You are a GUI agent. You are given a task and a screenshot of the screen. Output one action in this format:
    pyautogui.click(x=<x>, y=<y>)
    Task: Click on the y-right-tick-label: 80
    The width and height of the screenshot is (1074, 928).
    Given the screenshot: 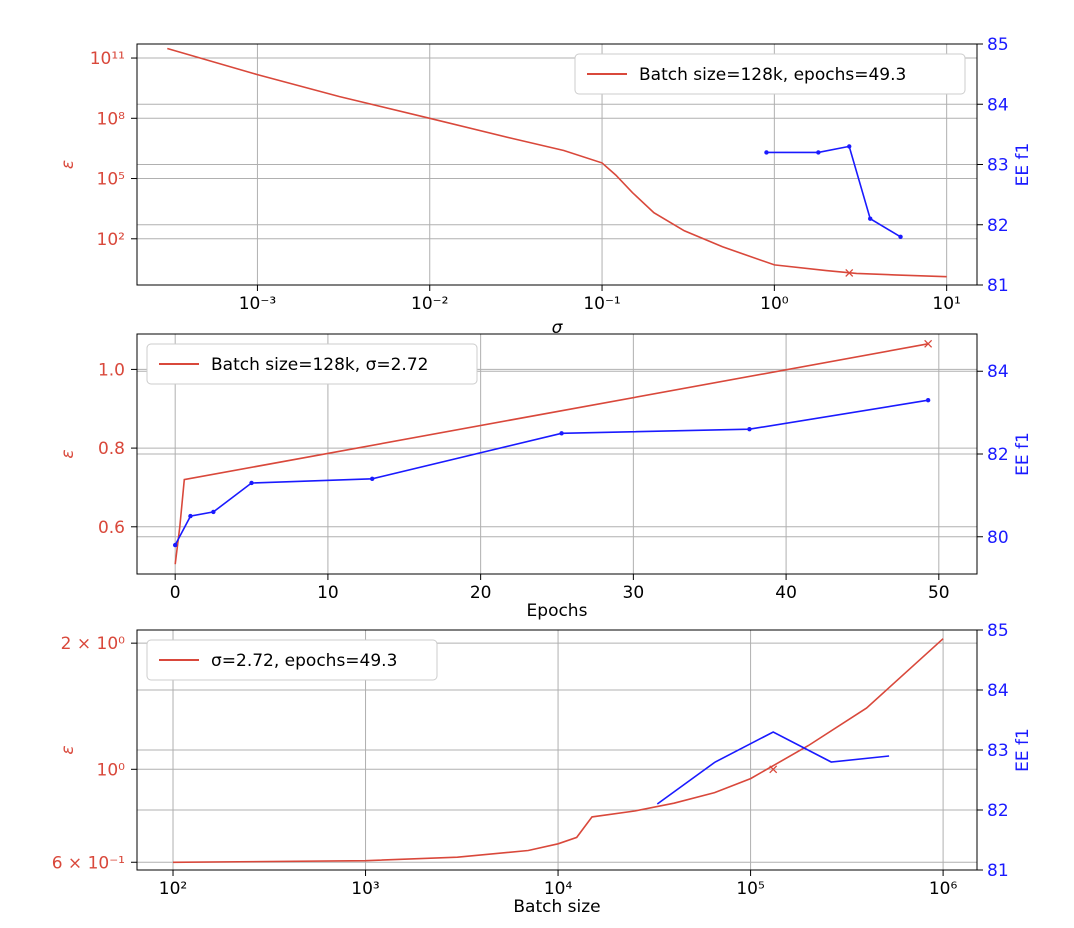 What is the action you would take?
    pyautogui.click(x=998, y=538)
    